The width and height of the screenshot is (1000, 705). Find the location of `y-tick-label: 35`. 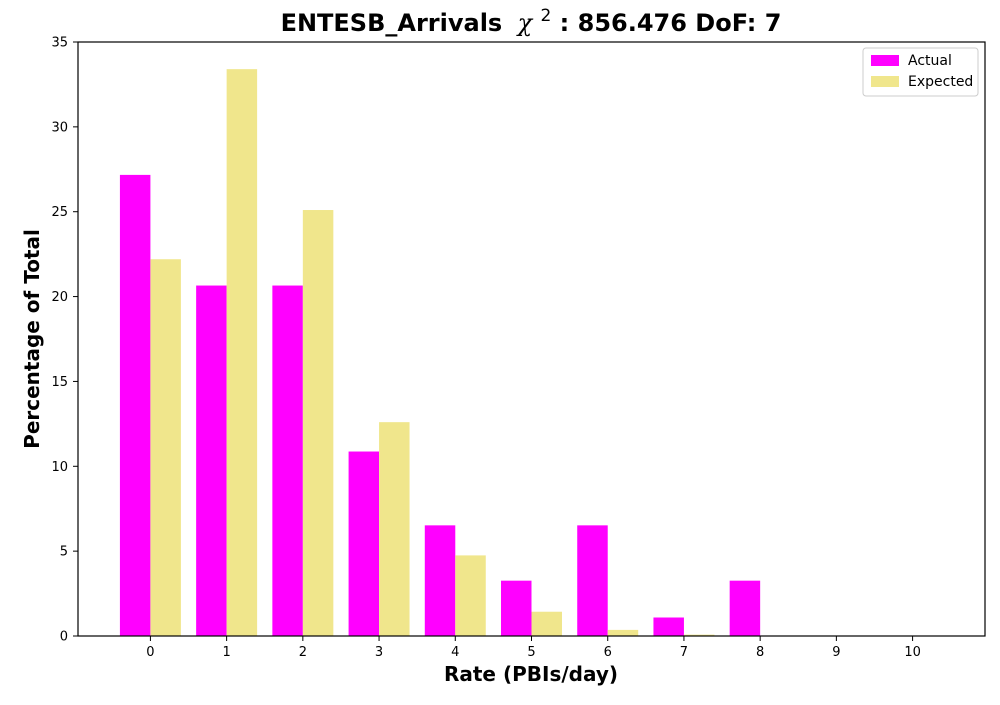

y-tick-label: 35 is located at coordinates (59, 43).